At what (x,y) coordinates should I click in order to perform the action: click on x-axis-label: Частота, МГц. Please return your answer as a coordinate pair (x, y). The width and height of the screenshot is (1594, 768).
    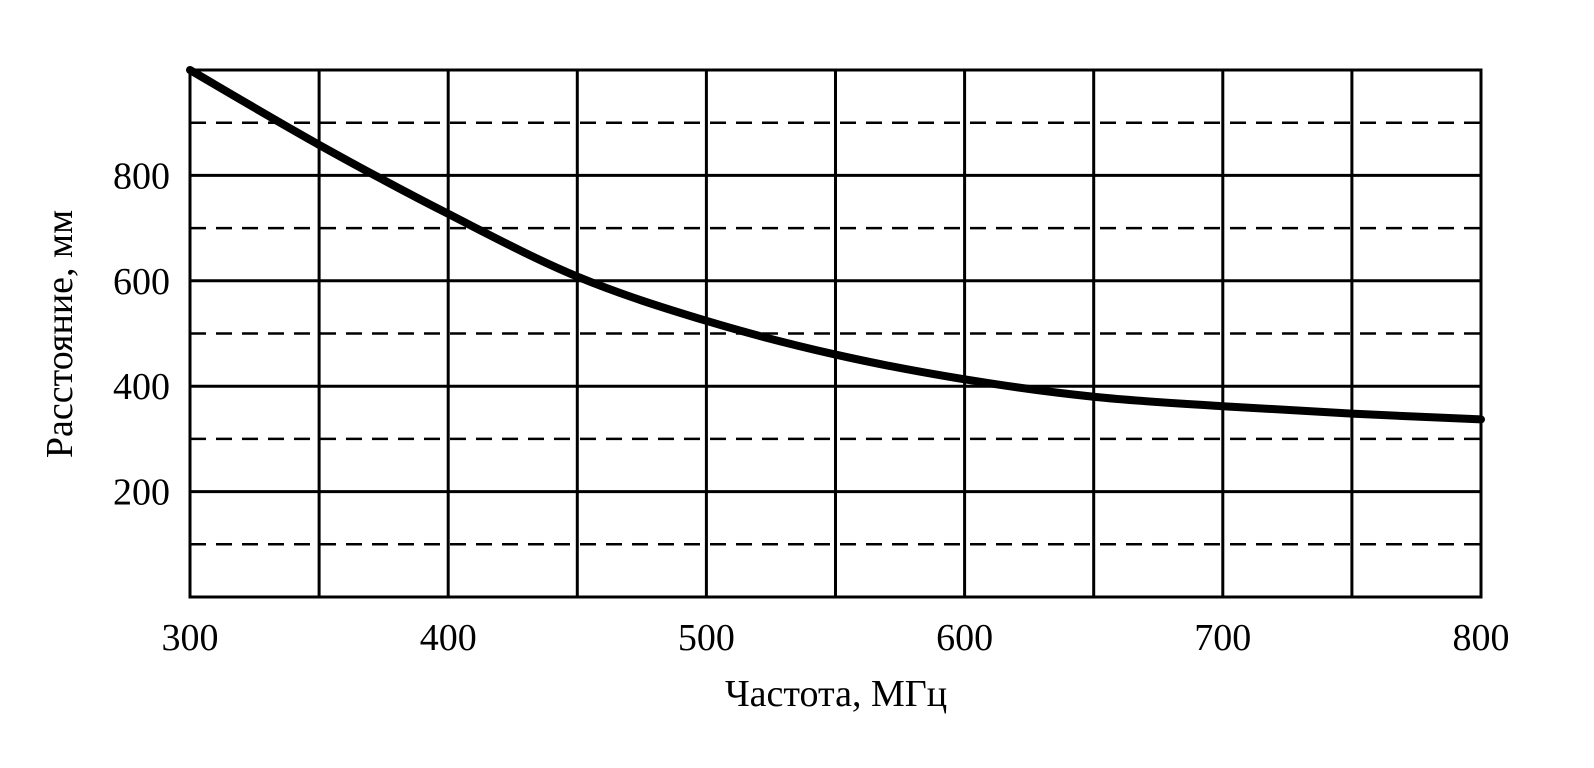
    Looking at the image, I should click on (836, 694).